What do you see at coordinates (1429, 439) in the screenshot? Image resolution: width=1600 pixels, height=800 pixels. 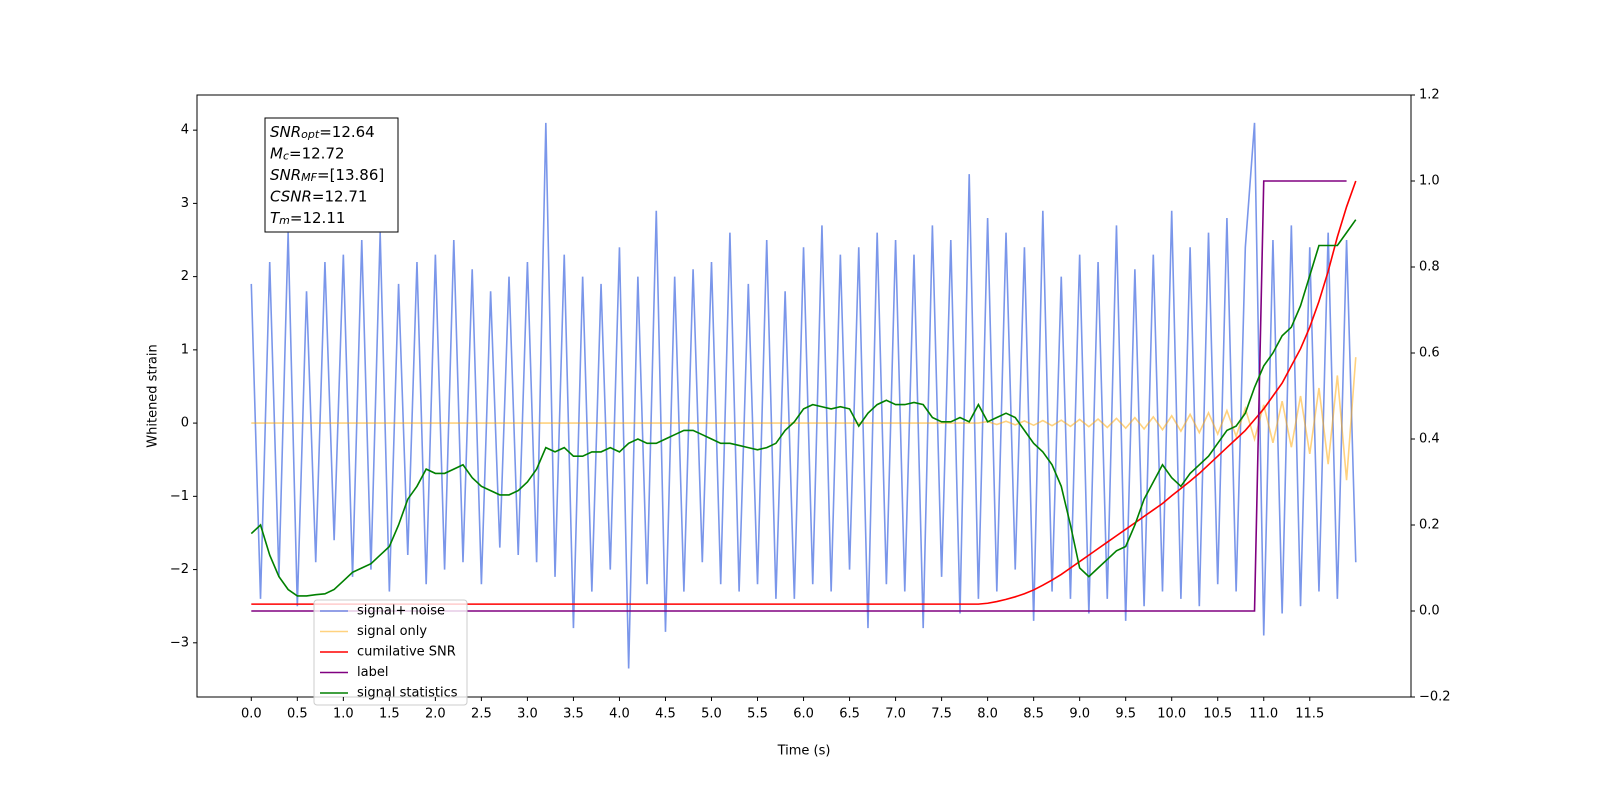 I see `y2-tick-label: 0.4` at bounding box center [1429, 439].